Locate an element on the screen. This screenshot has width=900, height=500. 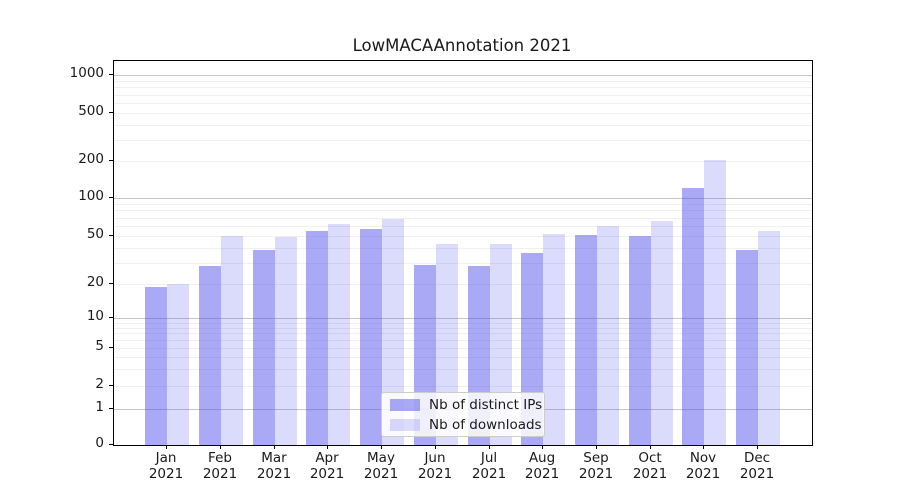
y-tick-label-1: 1 is located at coordinates (99, 407).